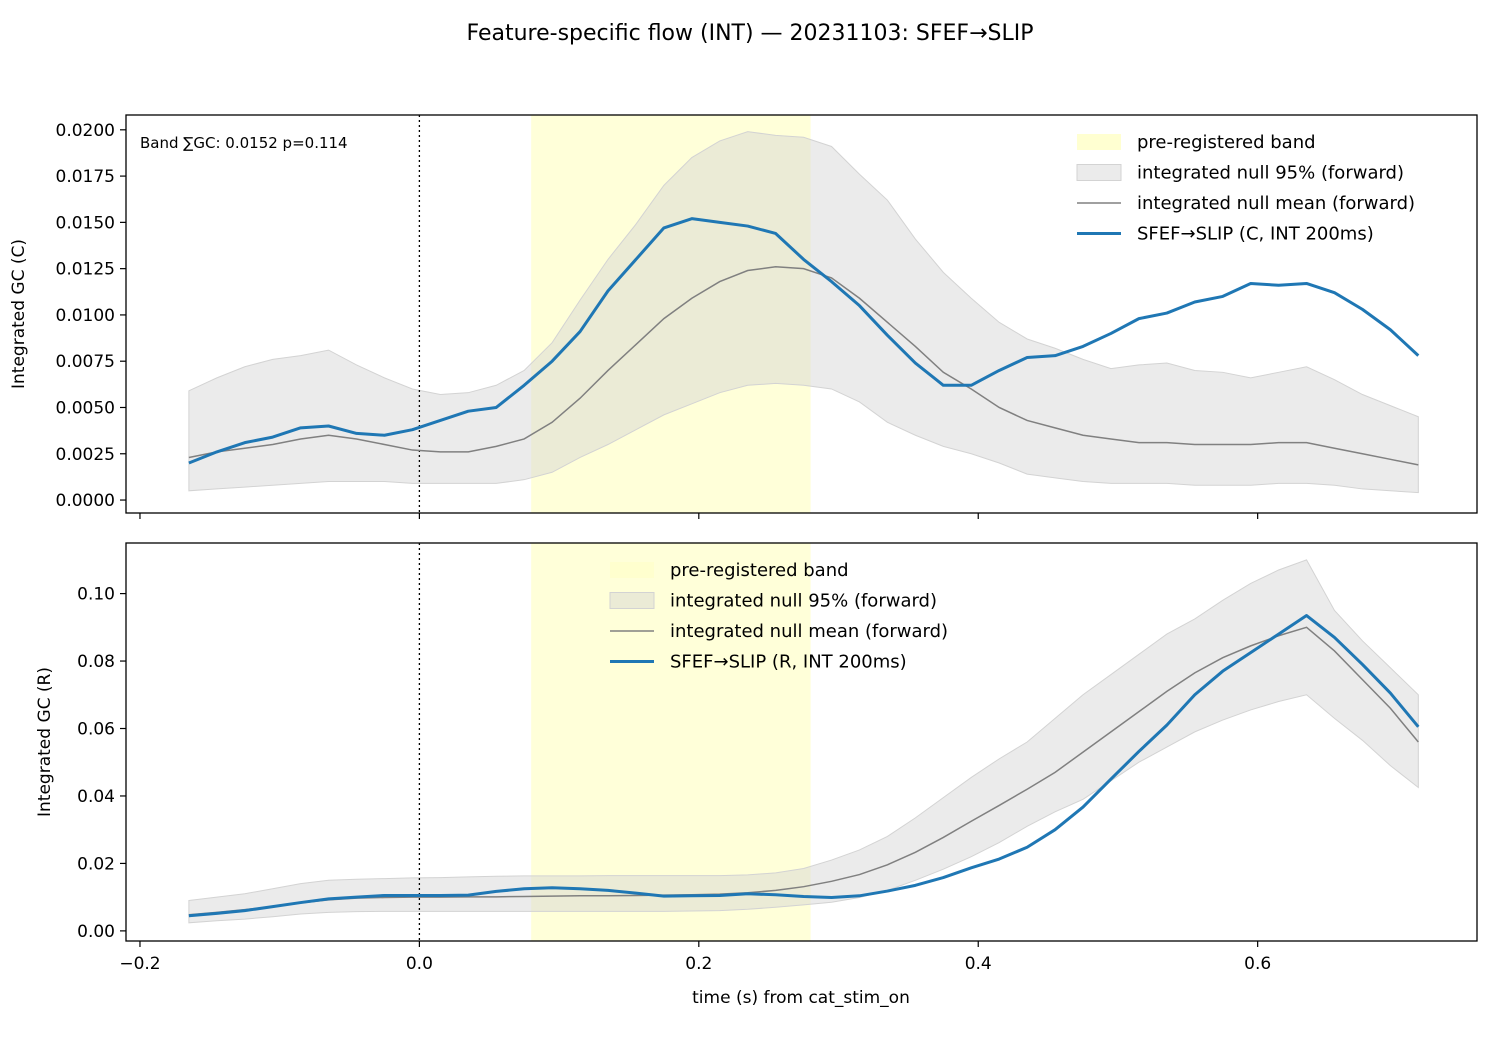  Describe the element at coordinates (96, 595) in the screenshot. I see `bottom-y-tick-label: 0.10` at that location.